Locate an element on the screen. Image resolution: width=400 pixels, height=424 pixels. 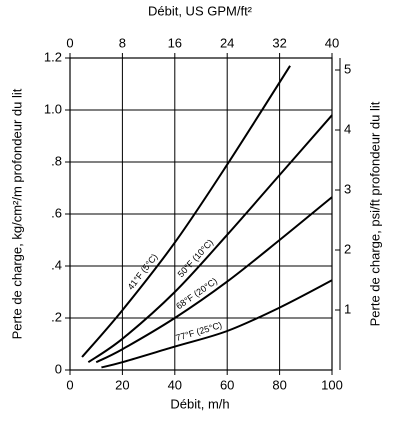
y-tick-label: .4 is located at coordinates (56, 264).